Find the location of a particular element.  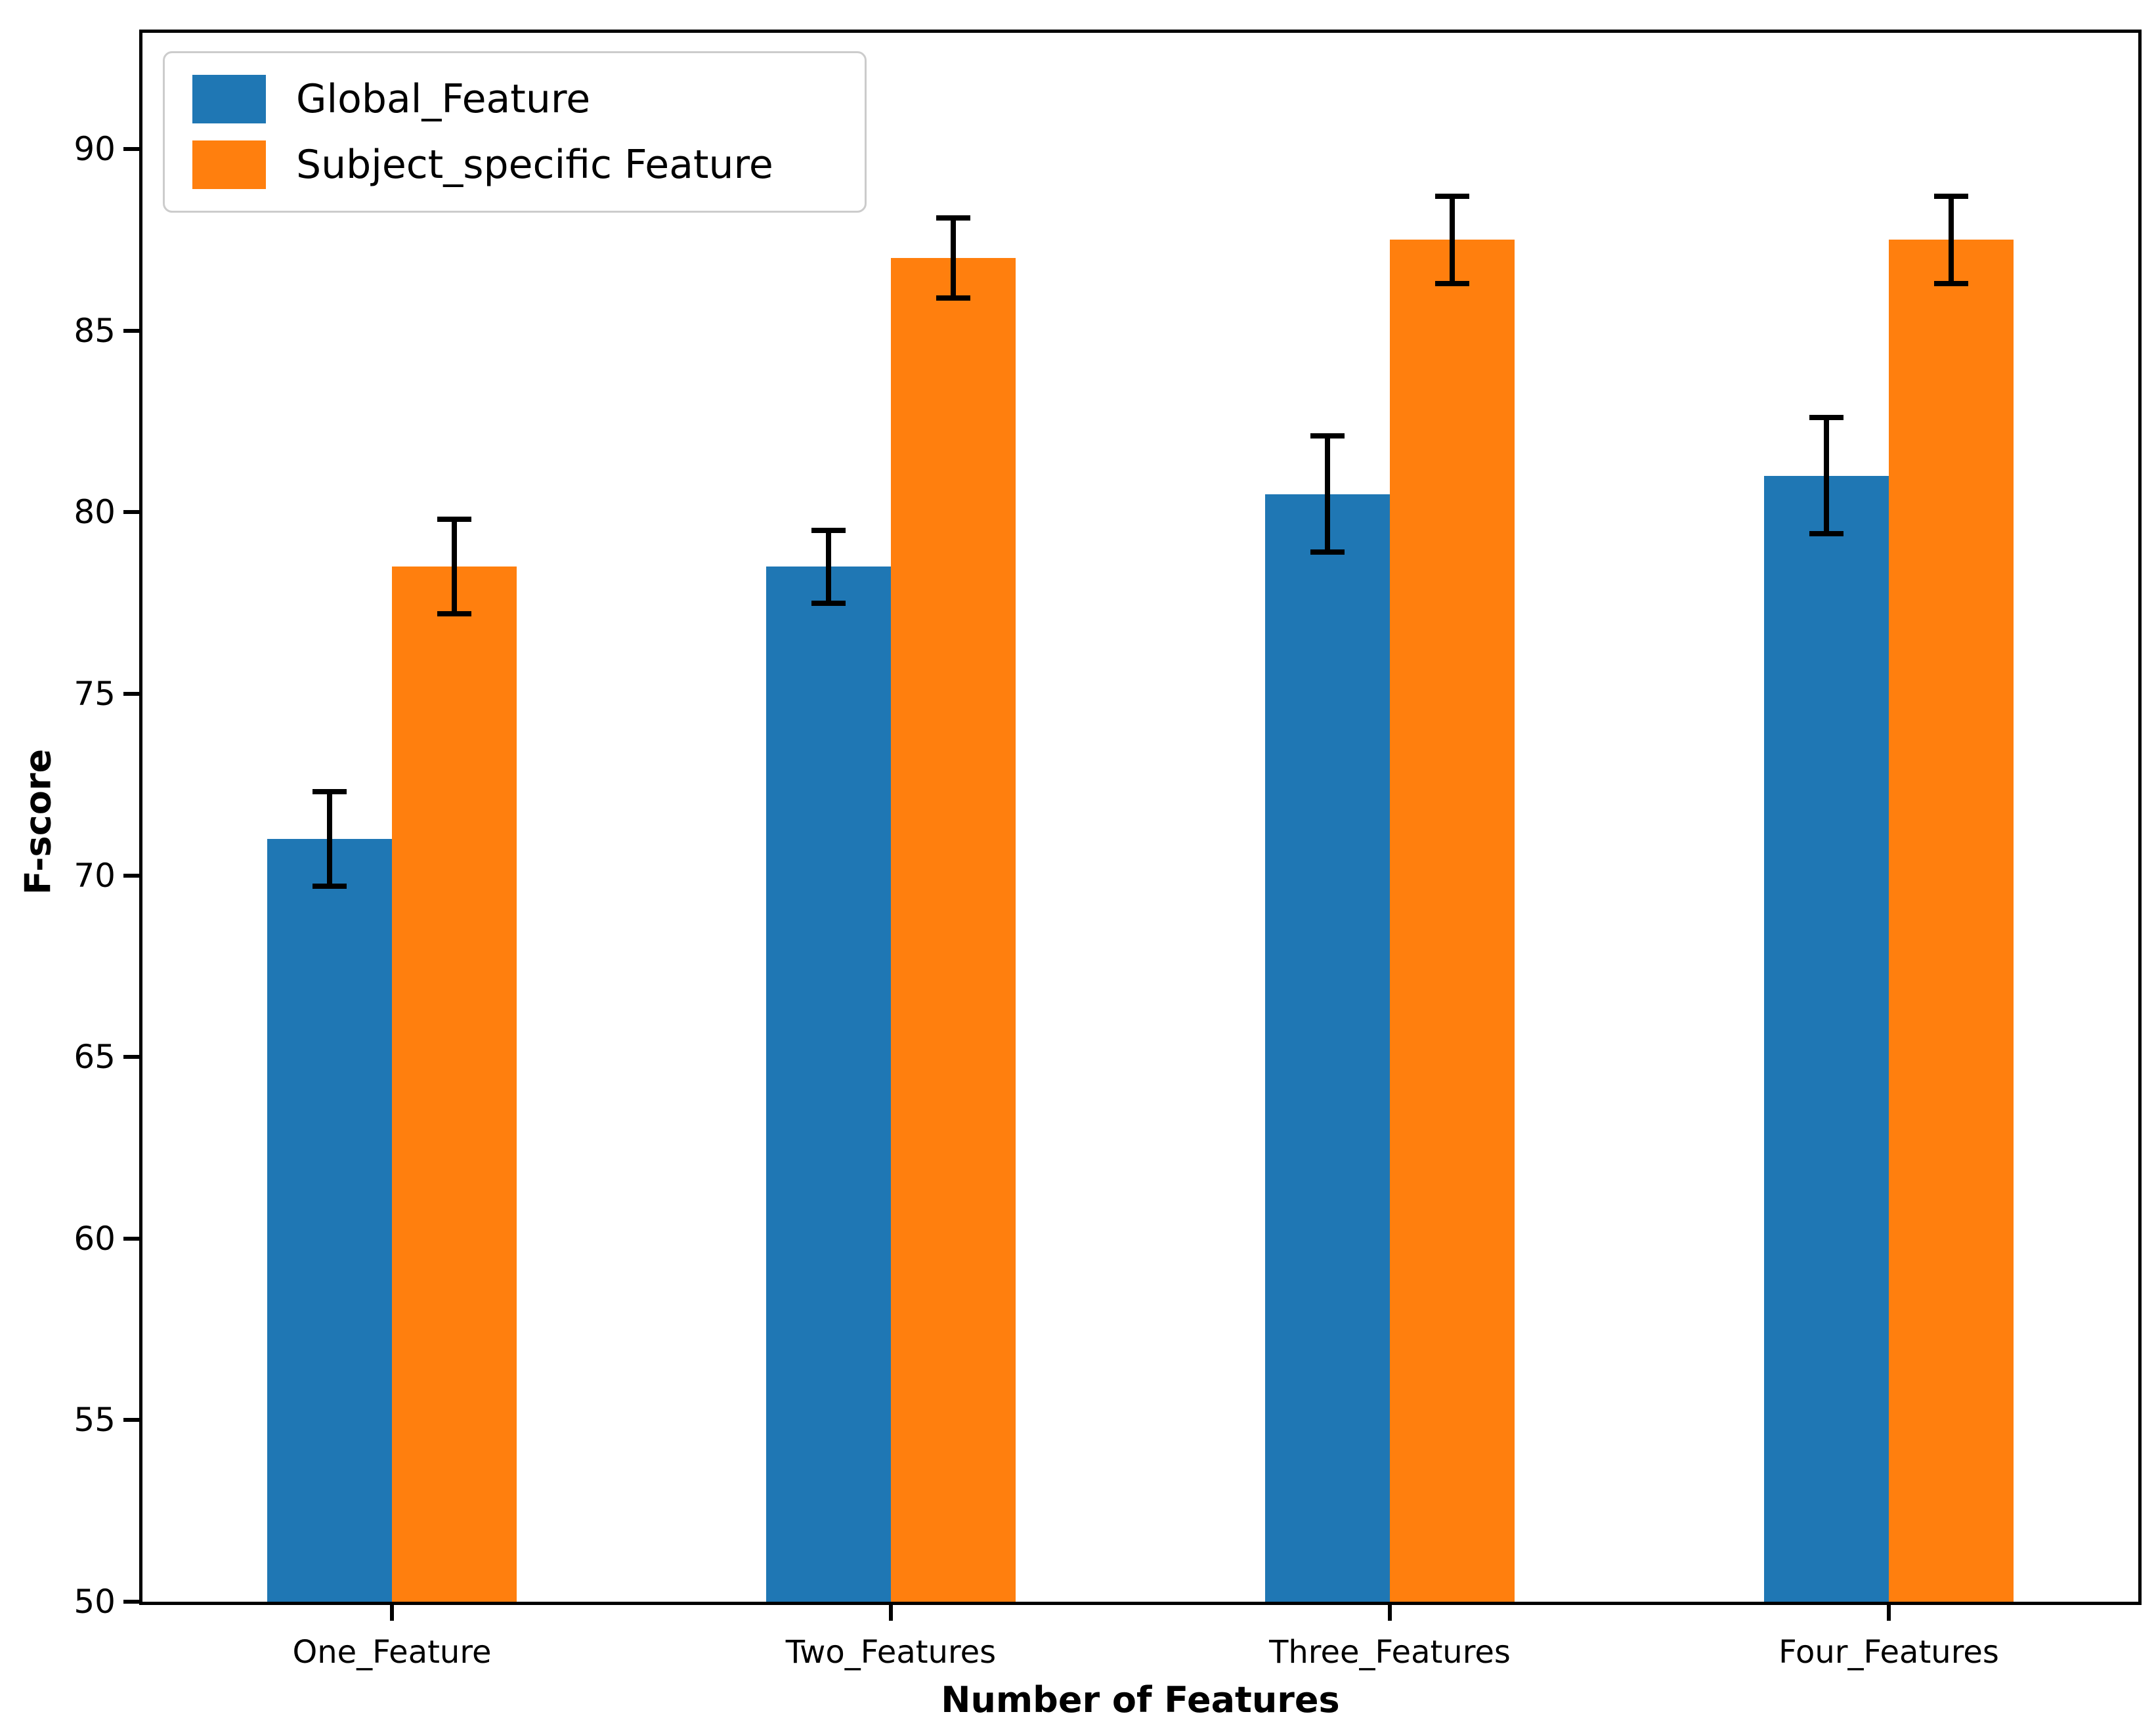

y-axis-tick-label-90: 90 is located at coordinates (95, 149).